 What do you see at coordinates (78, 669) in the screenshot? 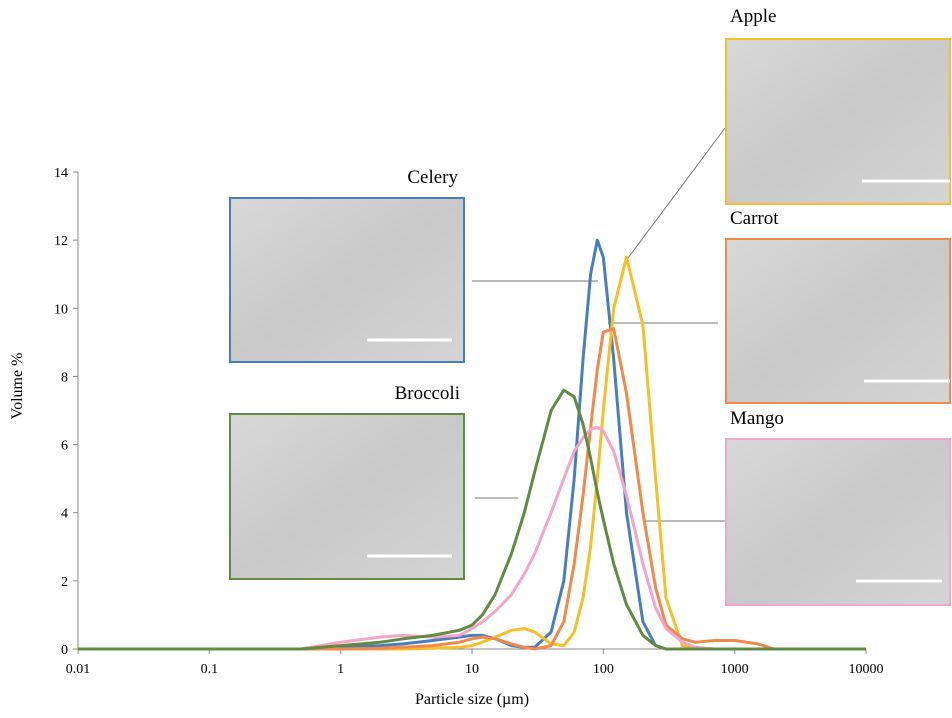
I see `x-tick-label: 0.01` at bounding box center [78, 669].